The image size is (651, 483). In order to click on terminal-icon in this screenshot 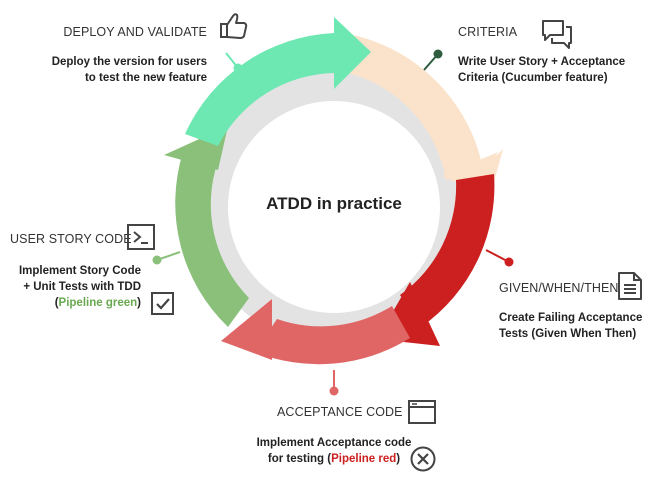, I will do `click(141, 239)`.